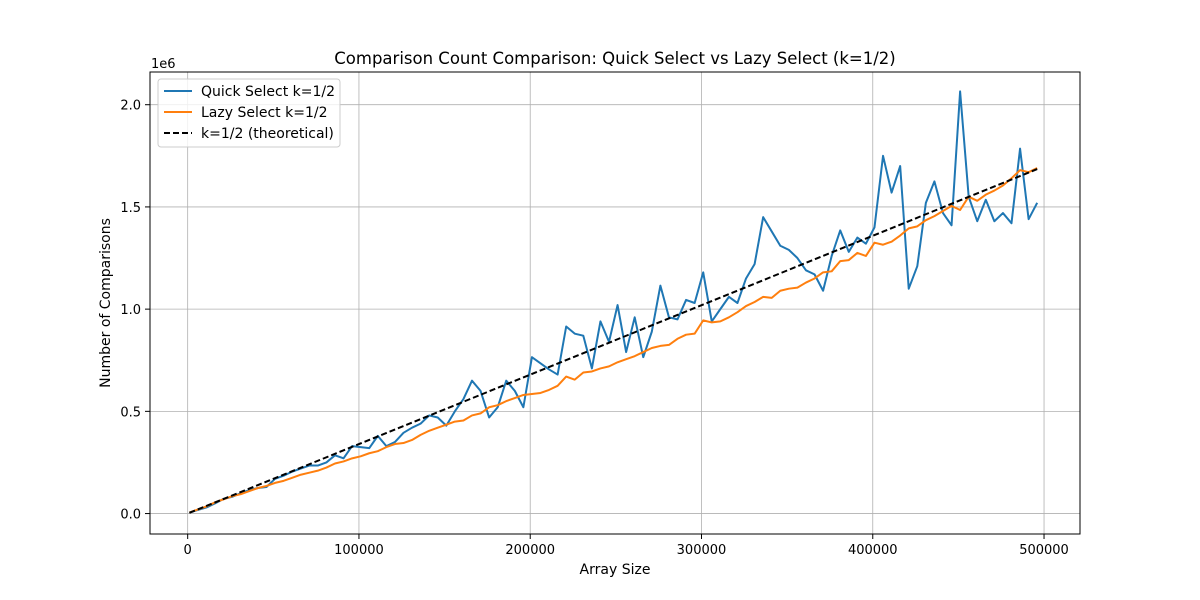  I want to click on y-tick-label: 1.0, so click(130, 310).